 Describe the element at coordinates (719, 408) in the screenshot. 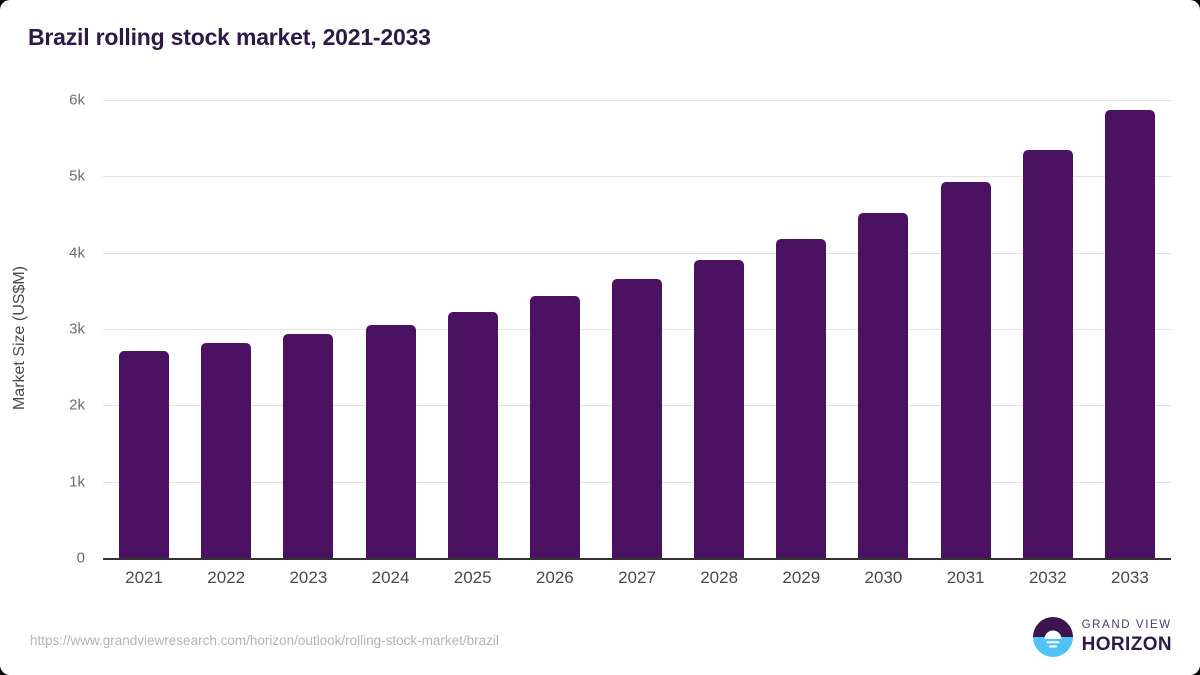

I see `bar-2028` at that location.